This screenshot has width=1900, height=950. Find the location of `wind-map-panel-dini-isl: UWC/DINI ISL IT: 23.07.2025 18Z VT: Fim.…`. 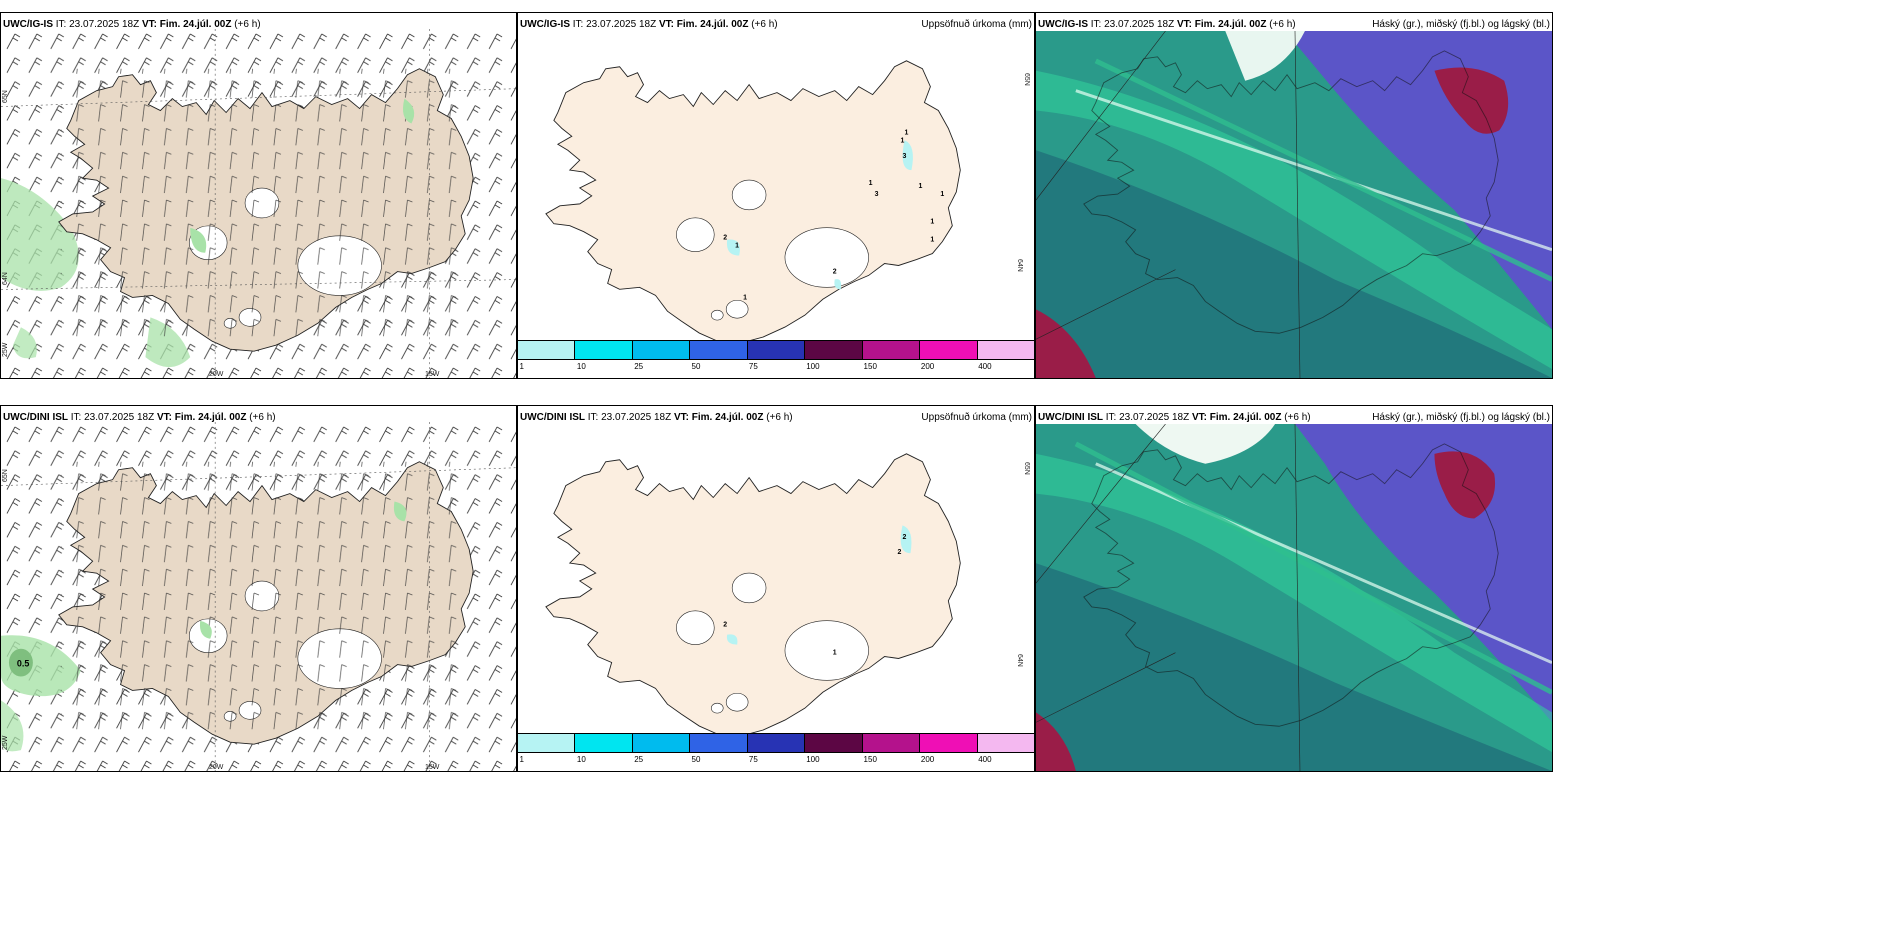

wind-map-panel-dini-isl: UWC/DINI ISL IT: 23.07.2025 18Z VT: Fim.… is located at coordinates (258, 588).